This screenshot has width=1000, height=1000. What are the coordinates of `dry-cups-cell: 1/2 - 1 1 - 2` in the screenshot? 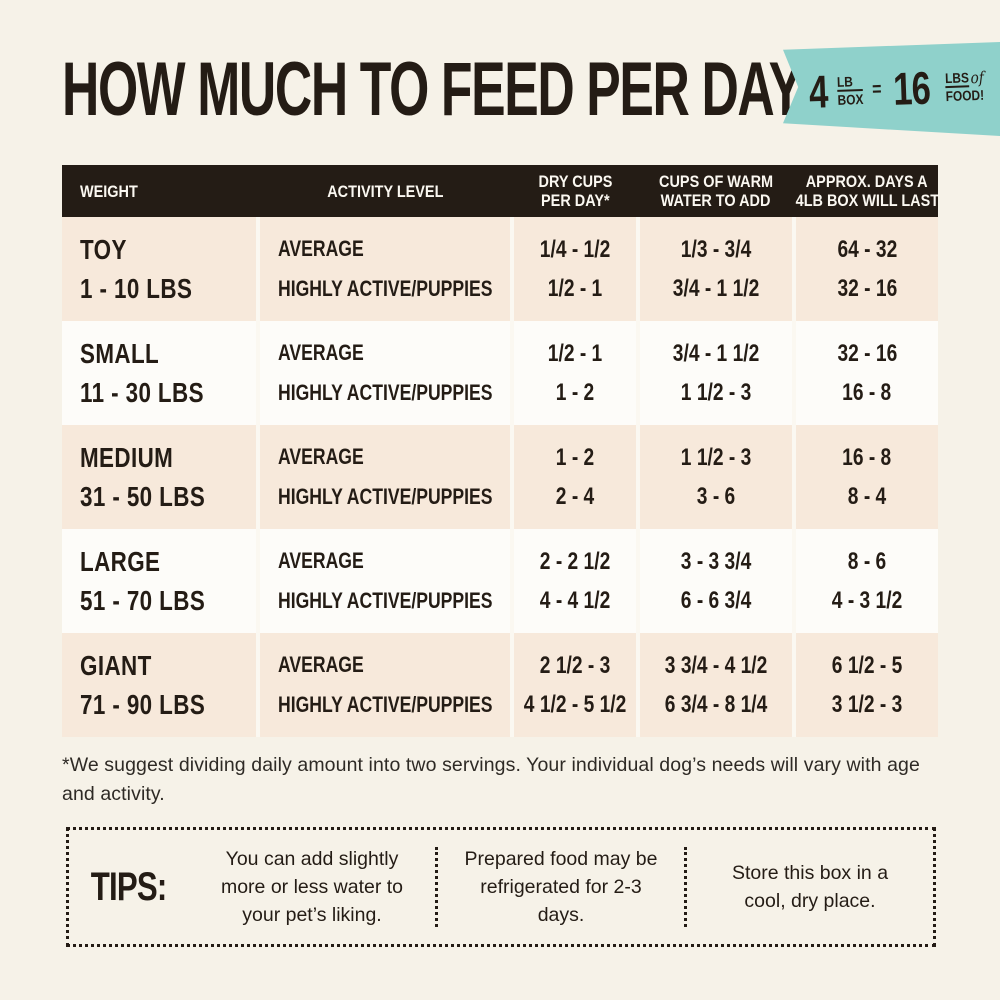 It's located at (575, 373).